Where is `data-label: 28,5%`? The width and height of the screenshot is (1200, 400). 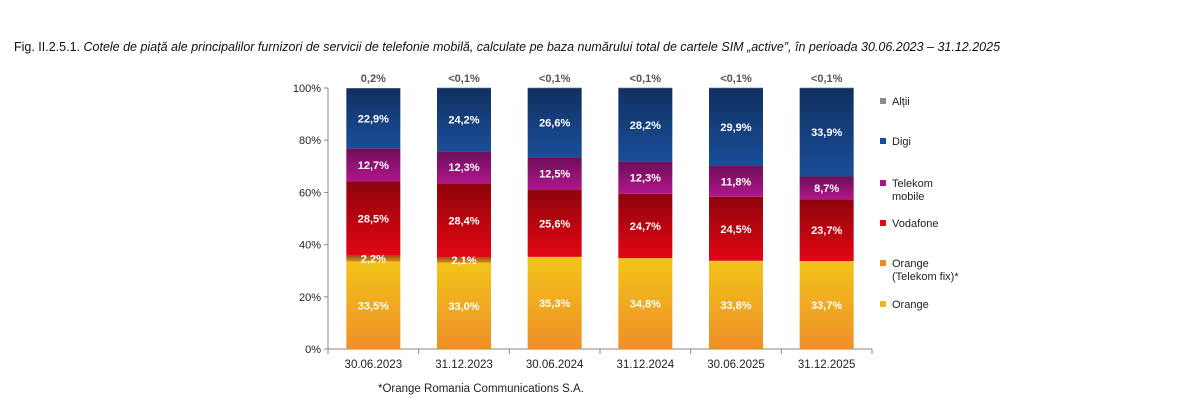
data-label: 28,5% is located at coordinates (373, 220).